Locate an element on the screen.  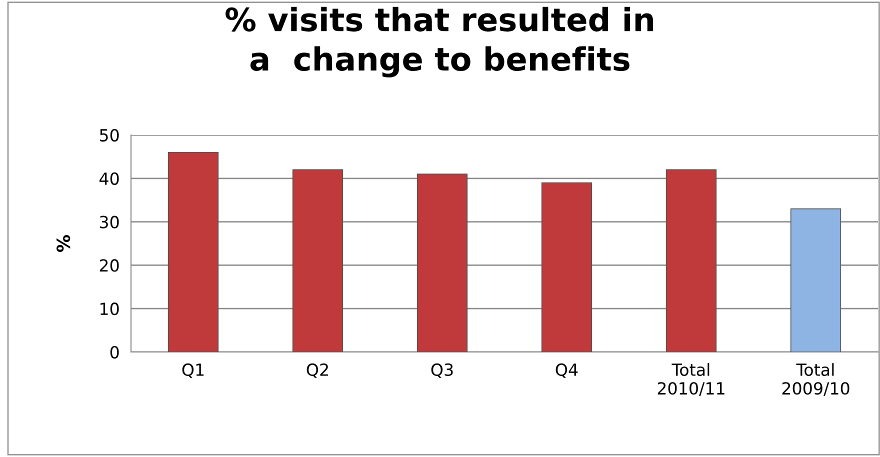
x-tick-label: Q1 is located at coordinates (193, 370).